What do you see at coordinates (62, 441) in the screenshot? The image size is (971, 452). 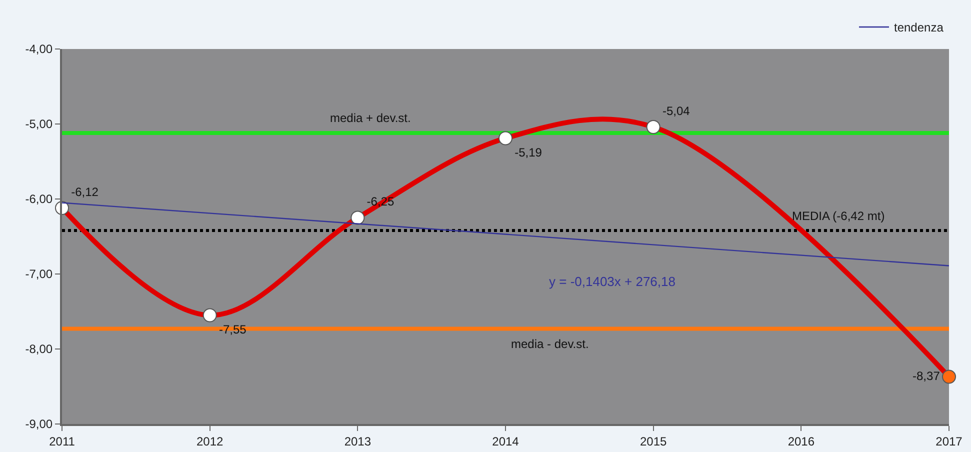 I see `x-tick-label: 2011` at bounding box center [62, 441].